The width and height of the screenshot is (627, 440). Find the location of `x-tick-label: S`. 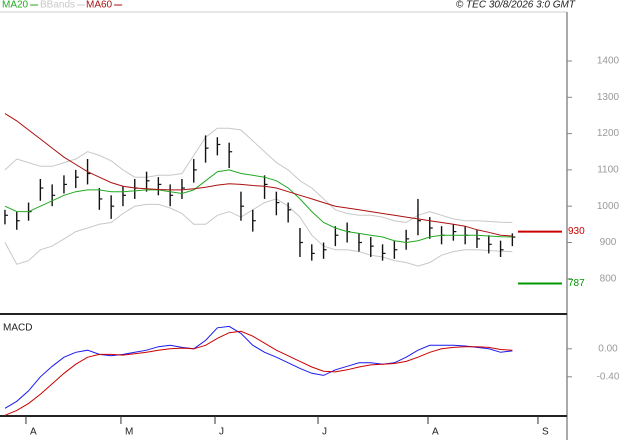

x-tick-label: S is located at coordinates (545, 432).